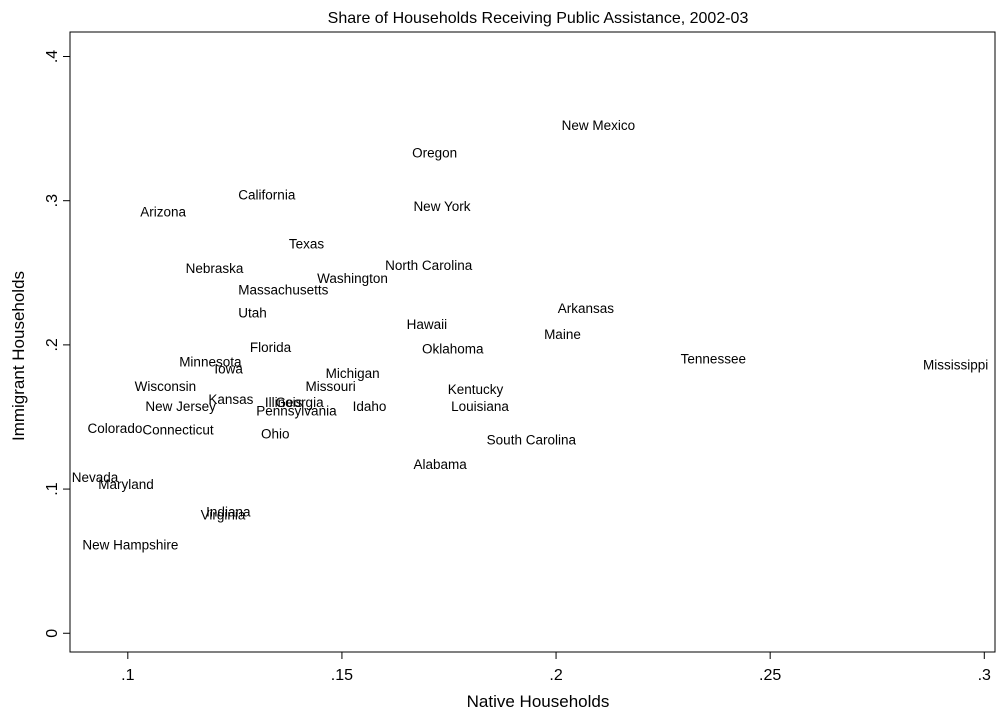  I want to click on point-label-colorado: Colorado, so click(115, 428).